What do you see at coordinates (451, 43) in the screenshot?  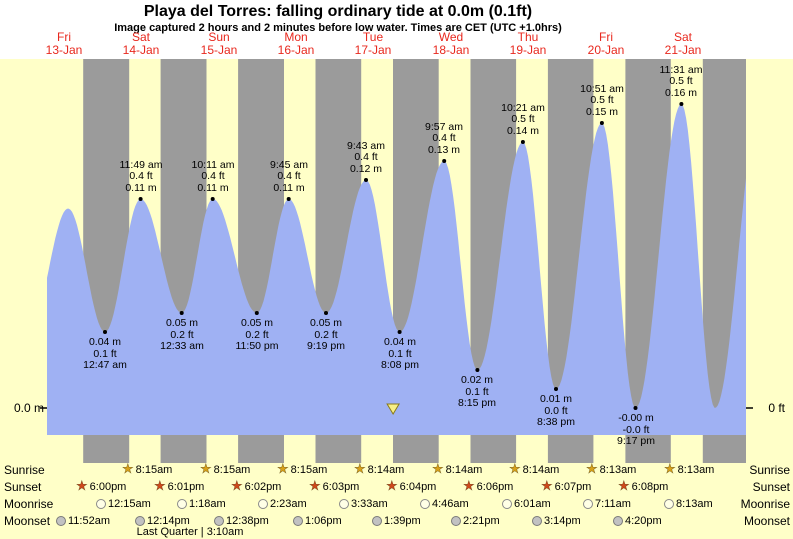 I see `day-label: Wed 18-Jan` at bounding box center [451, 43].